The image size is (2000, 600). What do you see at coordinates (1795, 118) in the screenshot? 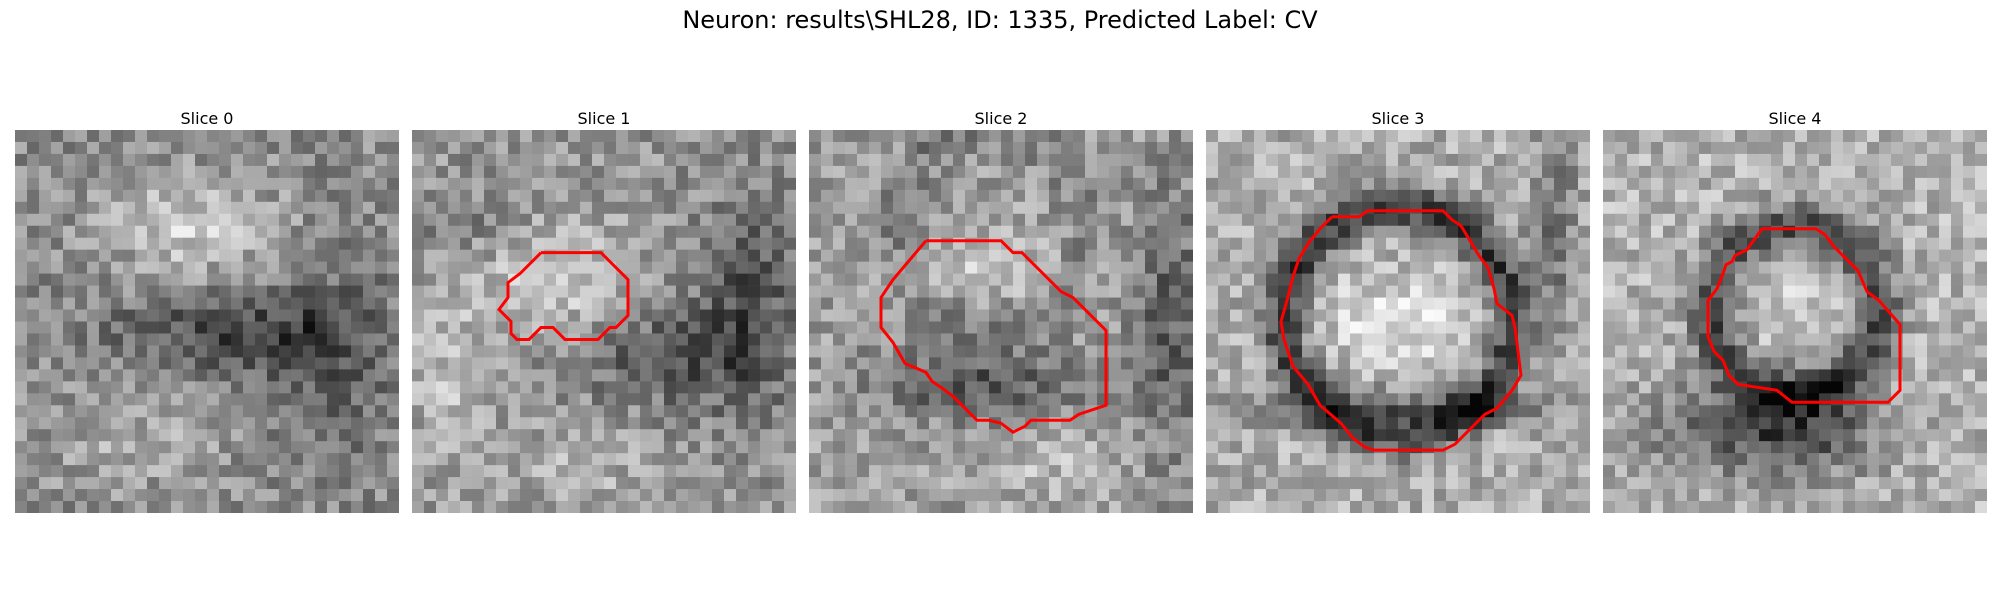
I see `slice-title: Slice 4` at bounding box center [1795, 118].